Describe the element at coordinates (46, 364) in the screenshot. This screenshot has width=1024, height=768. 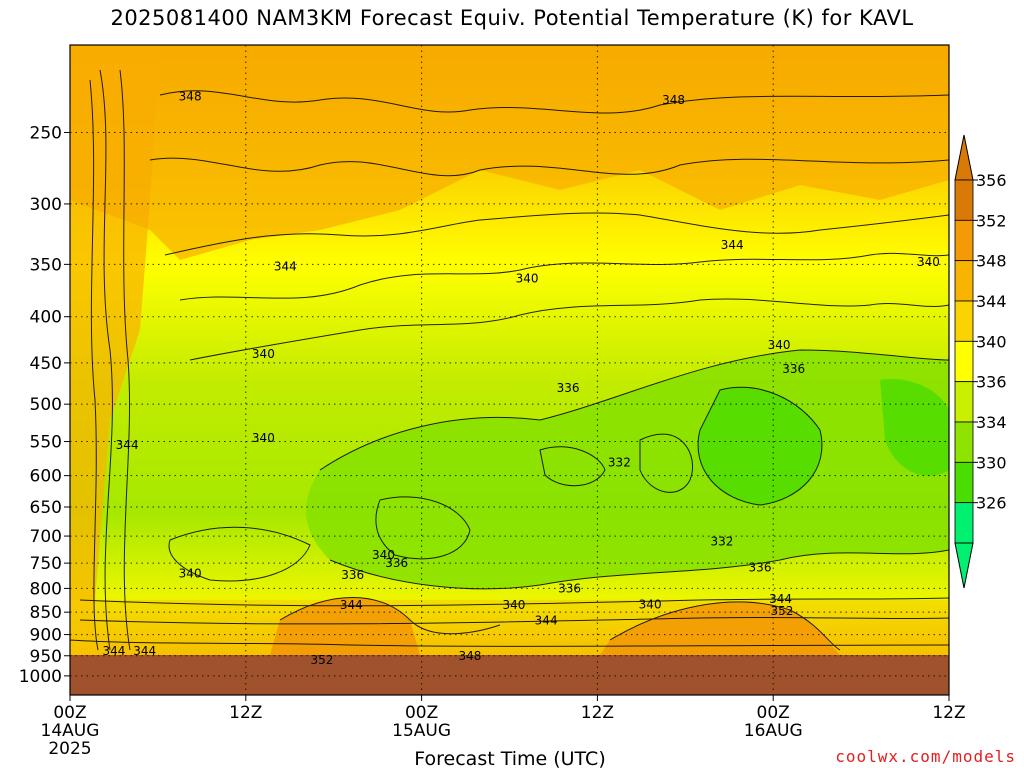
I see `y-tick-label: 450` at that location.